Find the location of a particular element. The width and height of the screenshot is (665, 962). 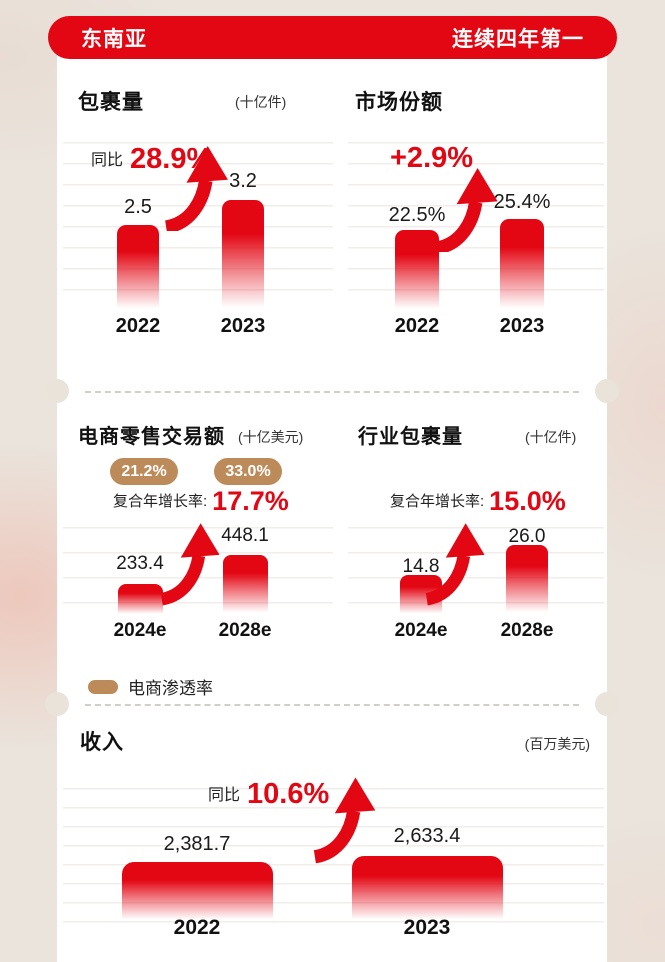

cagr-value: 15.0% is located at coordinates (527, 501).